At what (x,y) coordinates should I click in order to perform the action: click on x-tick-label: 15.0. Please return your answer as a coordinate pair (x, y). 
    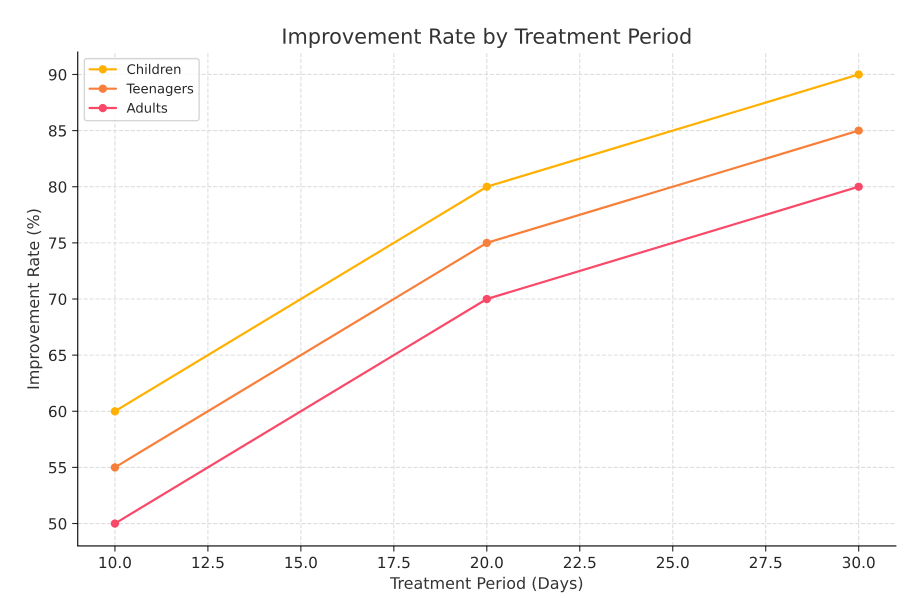
    Looking at the image, I should click on (301, 562).